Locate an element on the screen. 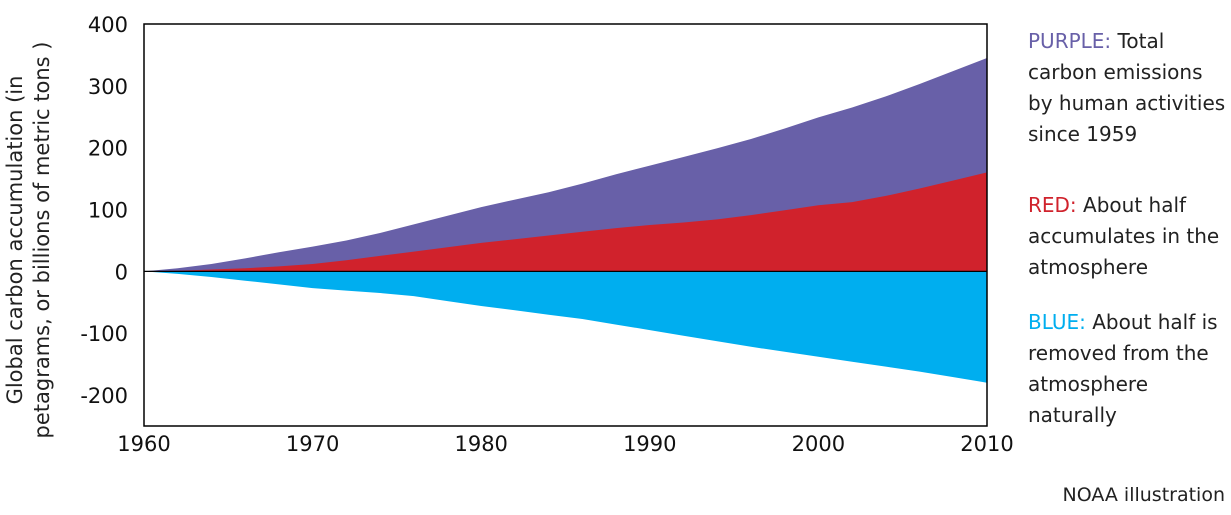 The width and height of the screenshot is (1231, 515). legend-purple-key: PURPLE: is located at coordinates (1070, 41).